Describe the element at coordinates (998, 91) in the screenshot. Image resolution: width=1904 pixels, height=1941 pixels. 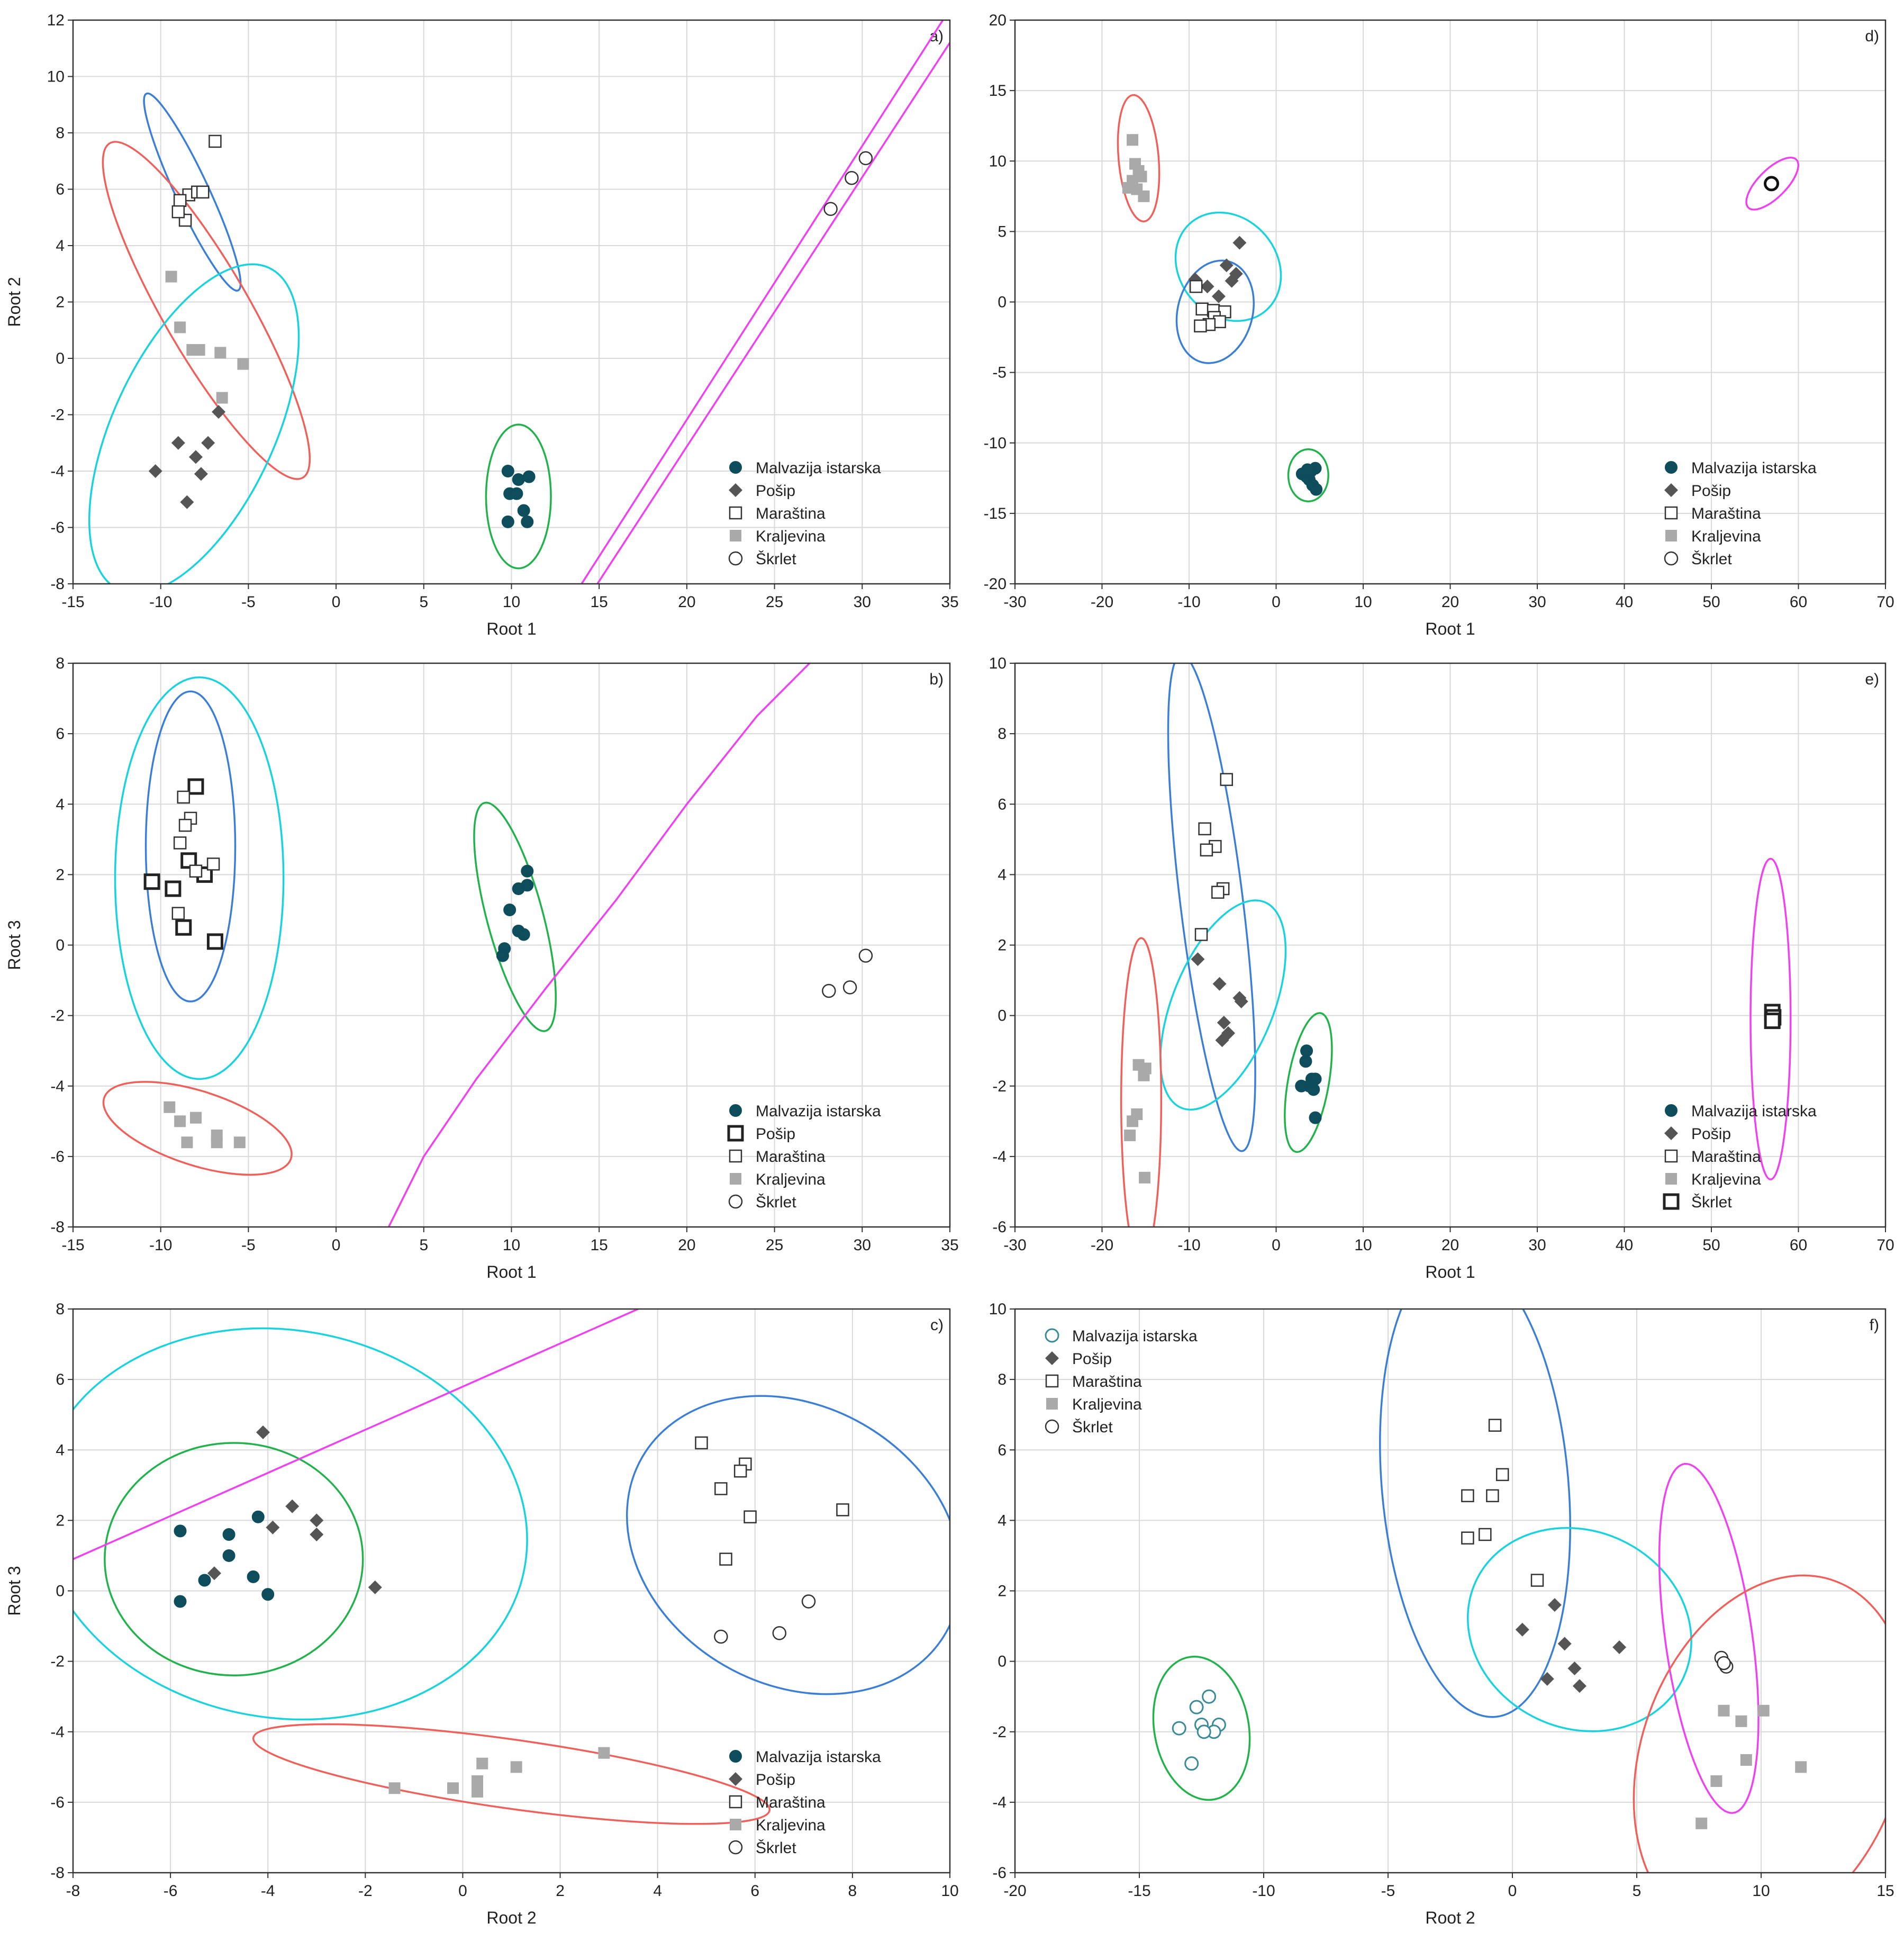
I see `y-tick-label: 15` at that location.